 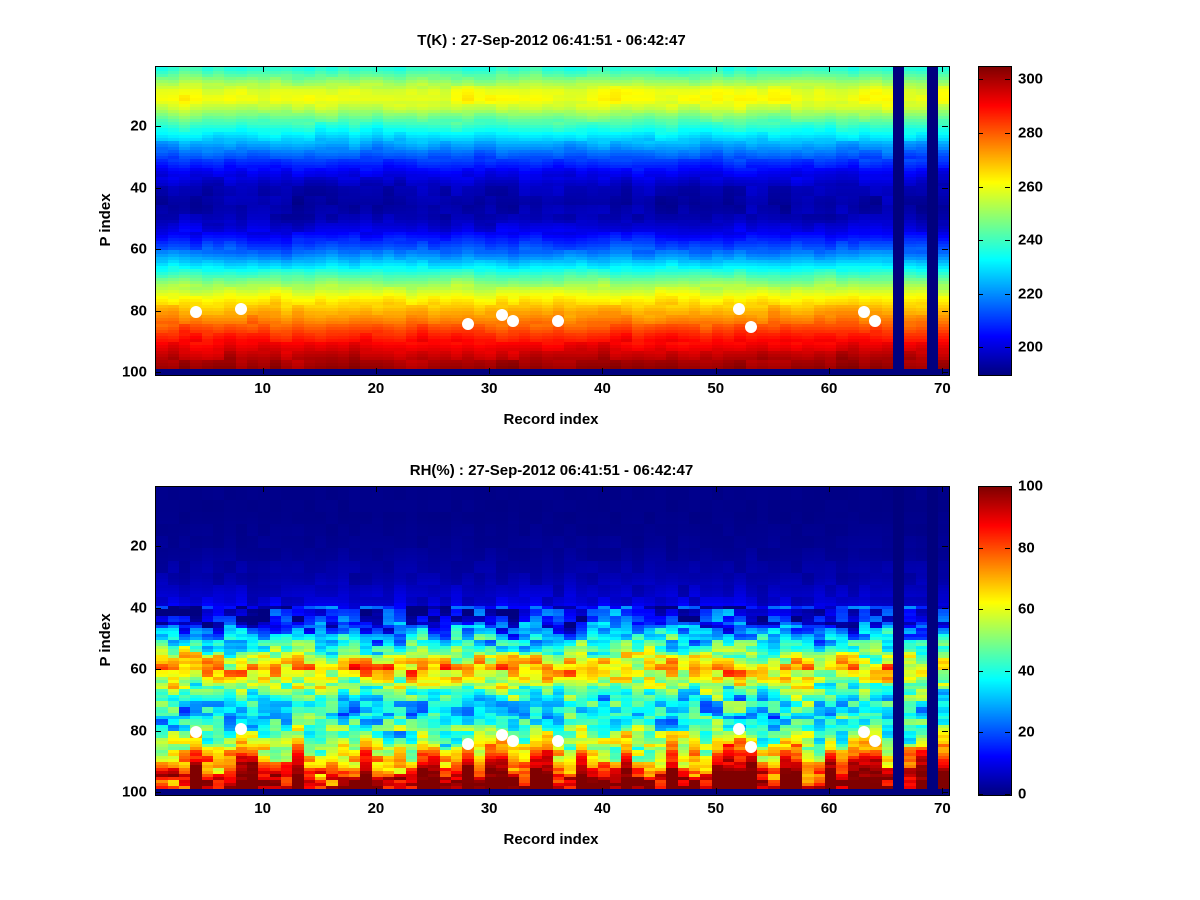 I want to click on temperature-colorbar, so click(x=995, y=221).